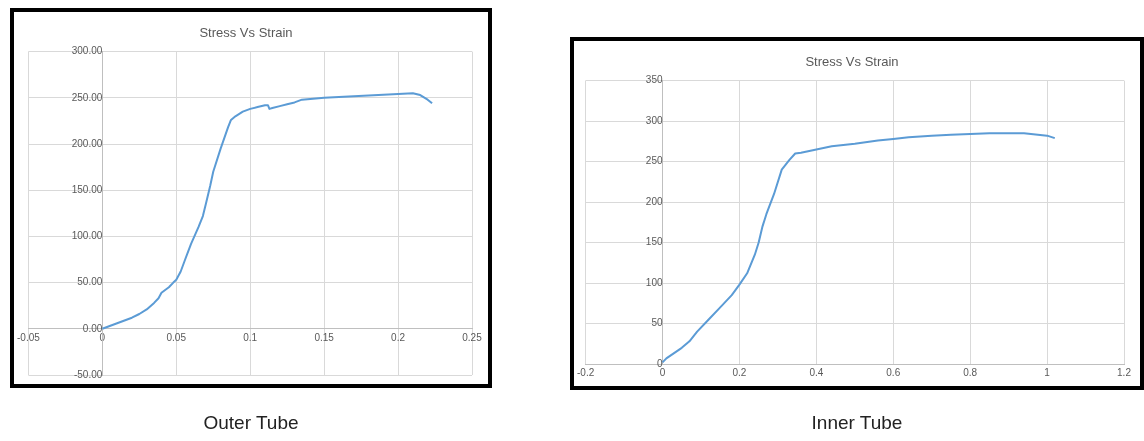 Image resolution: width=1144 pixels, height=441 pixels. I want to click on x-tick-label: 0.15, so click(324, 337).